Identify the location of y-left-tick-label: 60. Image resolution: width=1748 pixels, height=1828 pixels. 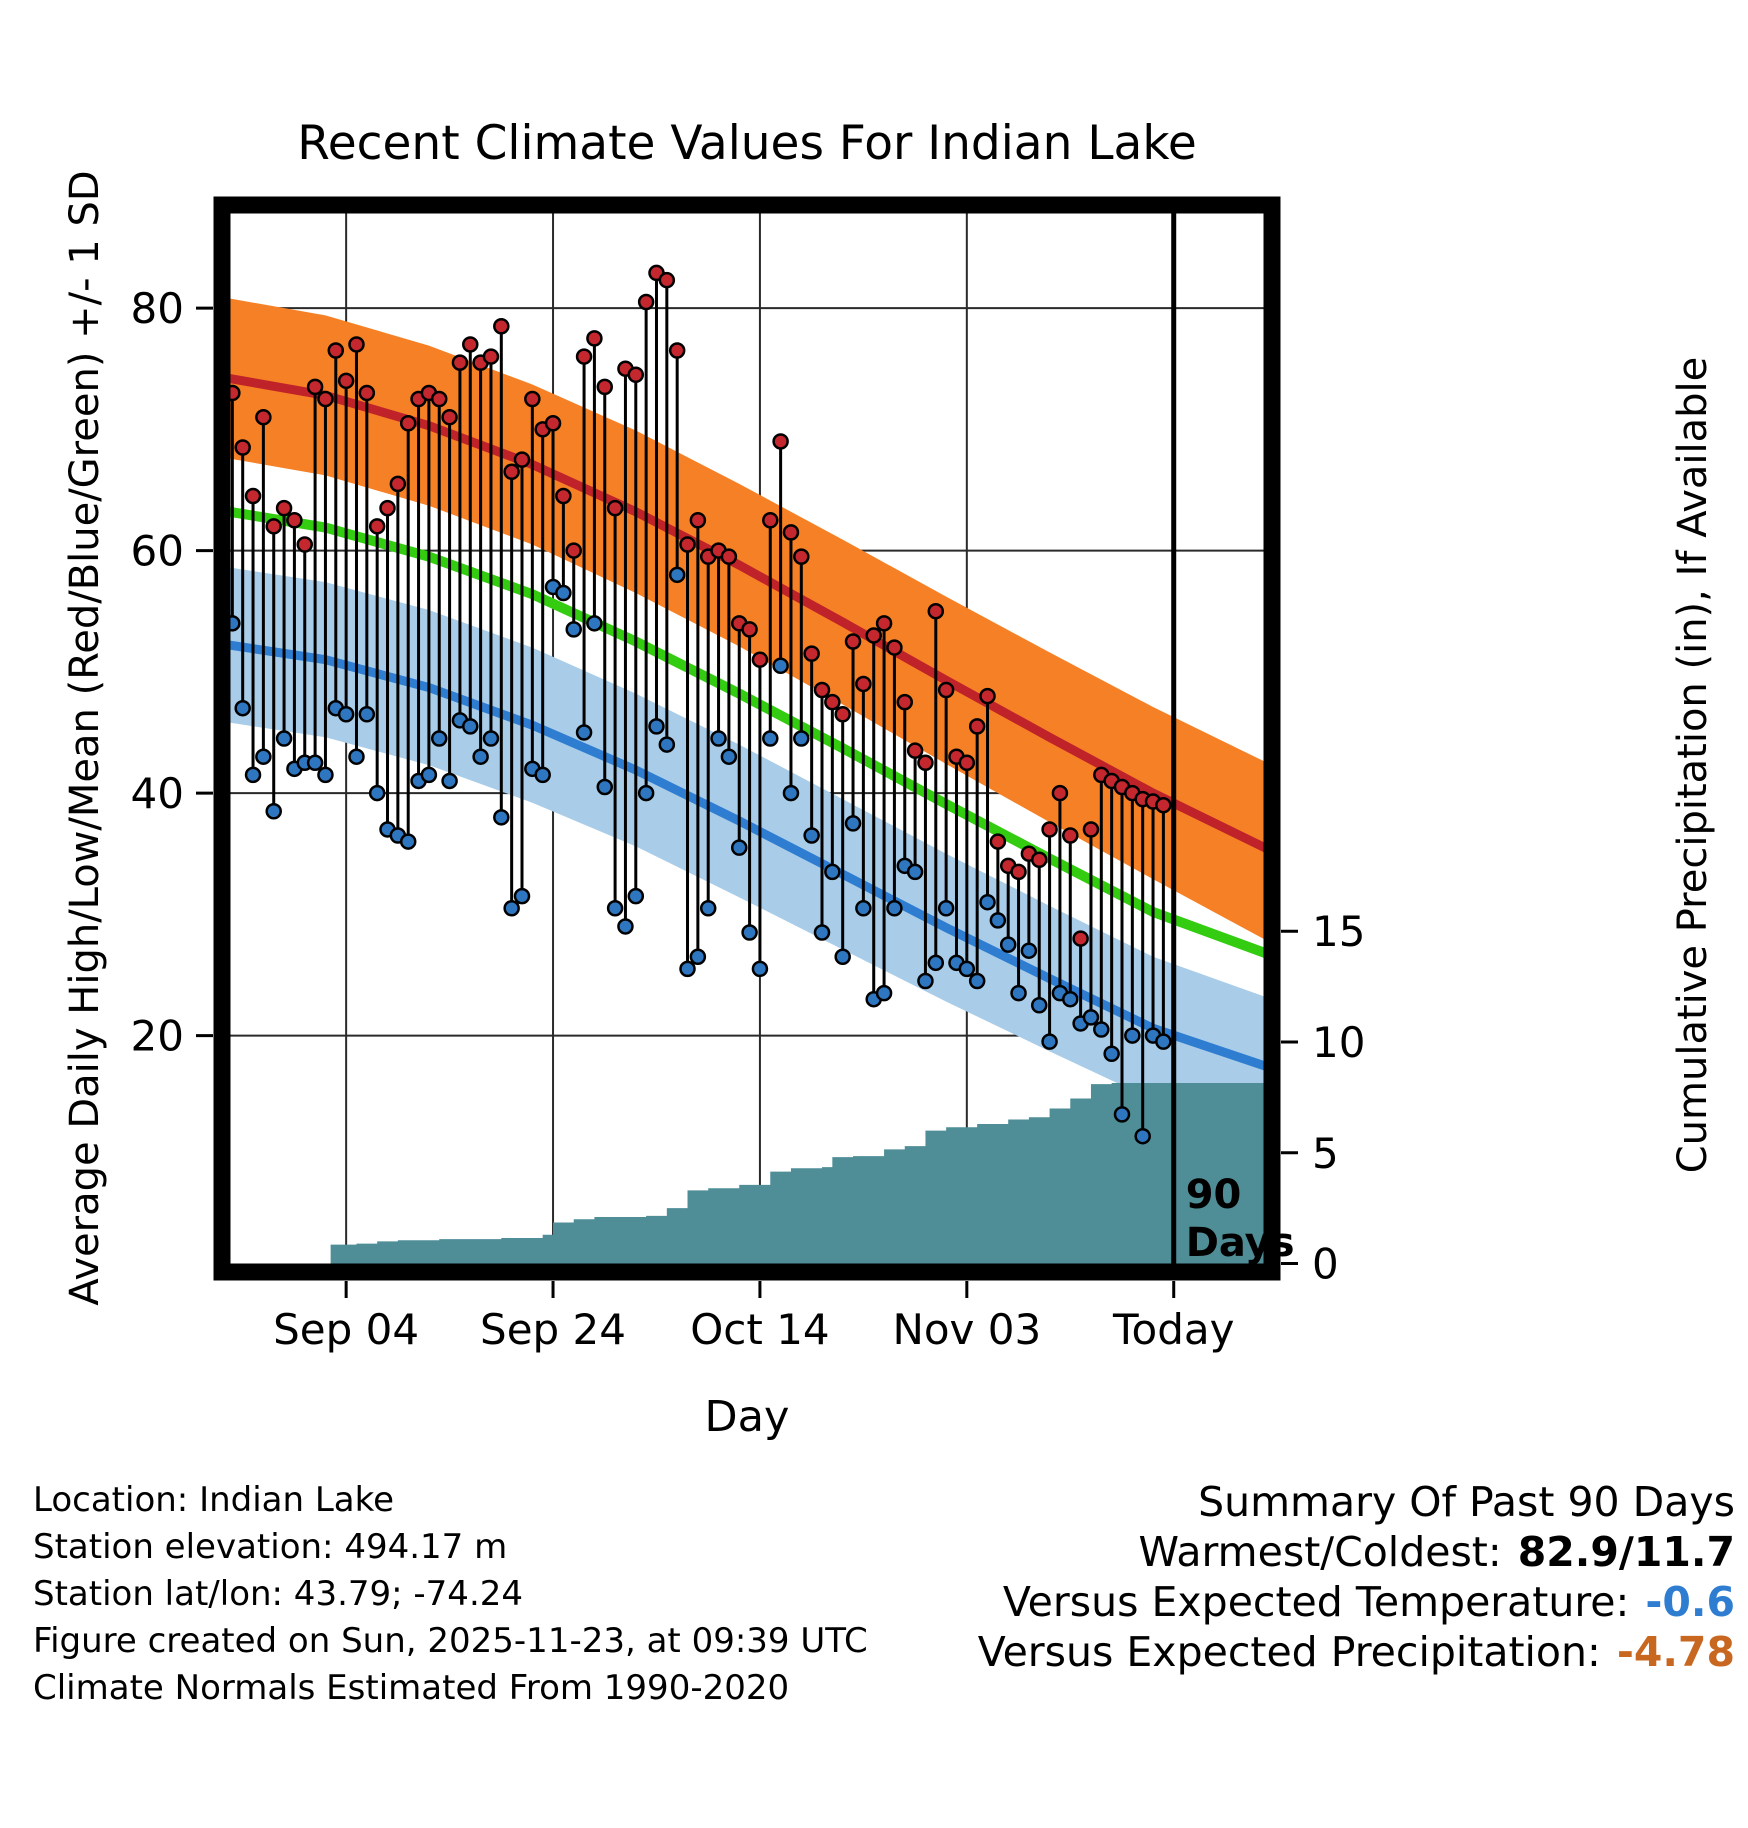
(157, 551).